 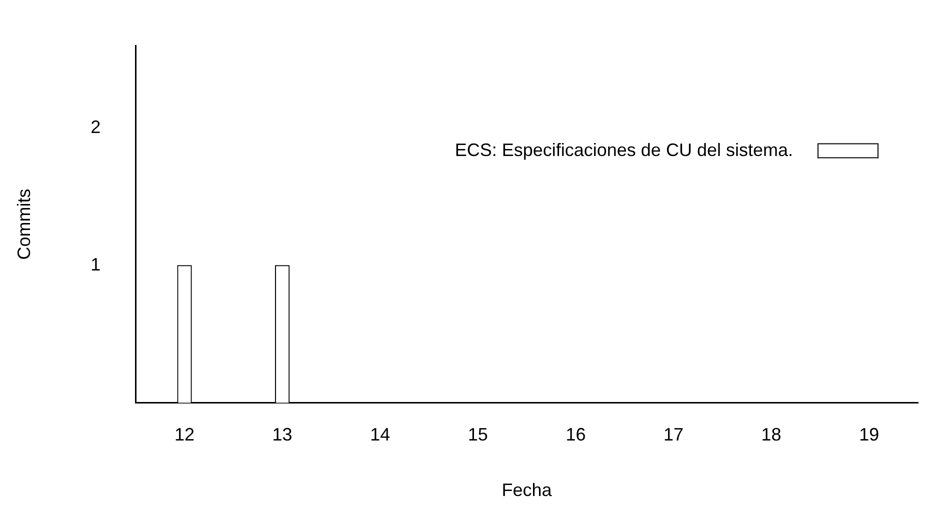 I want to click on x-tick-label: 12, so click(x=184, y=434).